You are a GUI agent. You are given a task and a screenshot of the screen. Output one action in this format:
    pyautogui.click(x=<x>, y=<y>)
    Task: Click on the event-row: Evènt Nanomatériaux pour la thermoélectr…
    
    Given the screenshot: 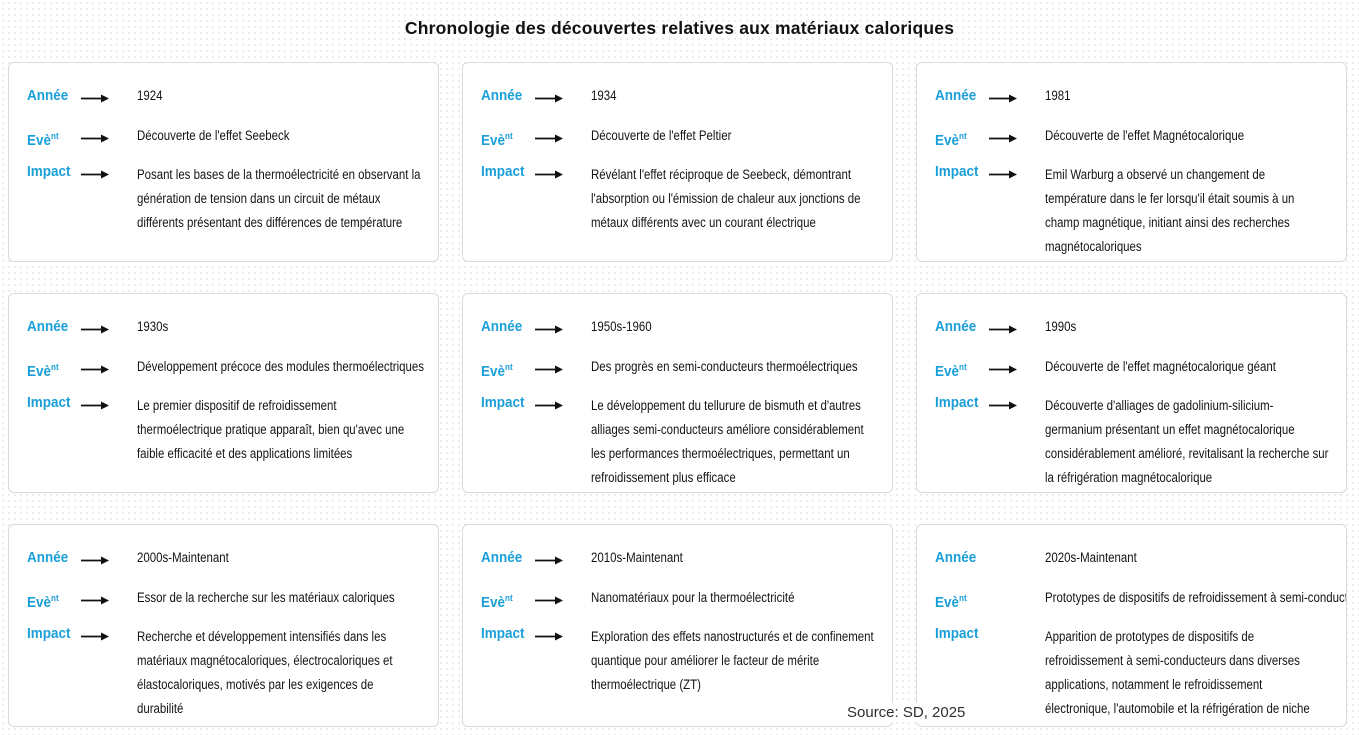 What is the action you would take?
    pyautogui.click(x=678, y=600)
    